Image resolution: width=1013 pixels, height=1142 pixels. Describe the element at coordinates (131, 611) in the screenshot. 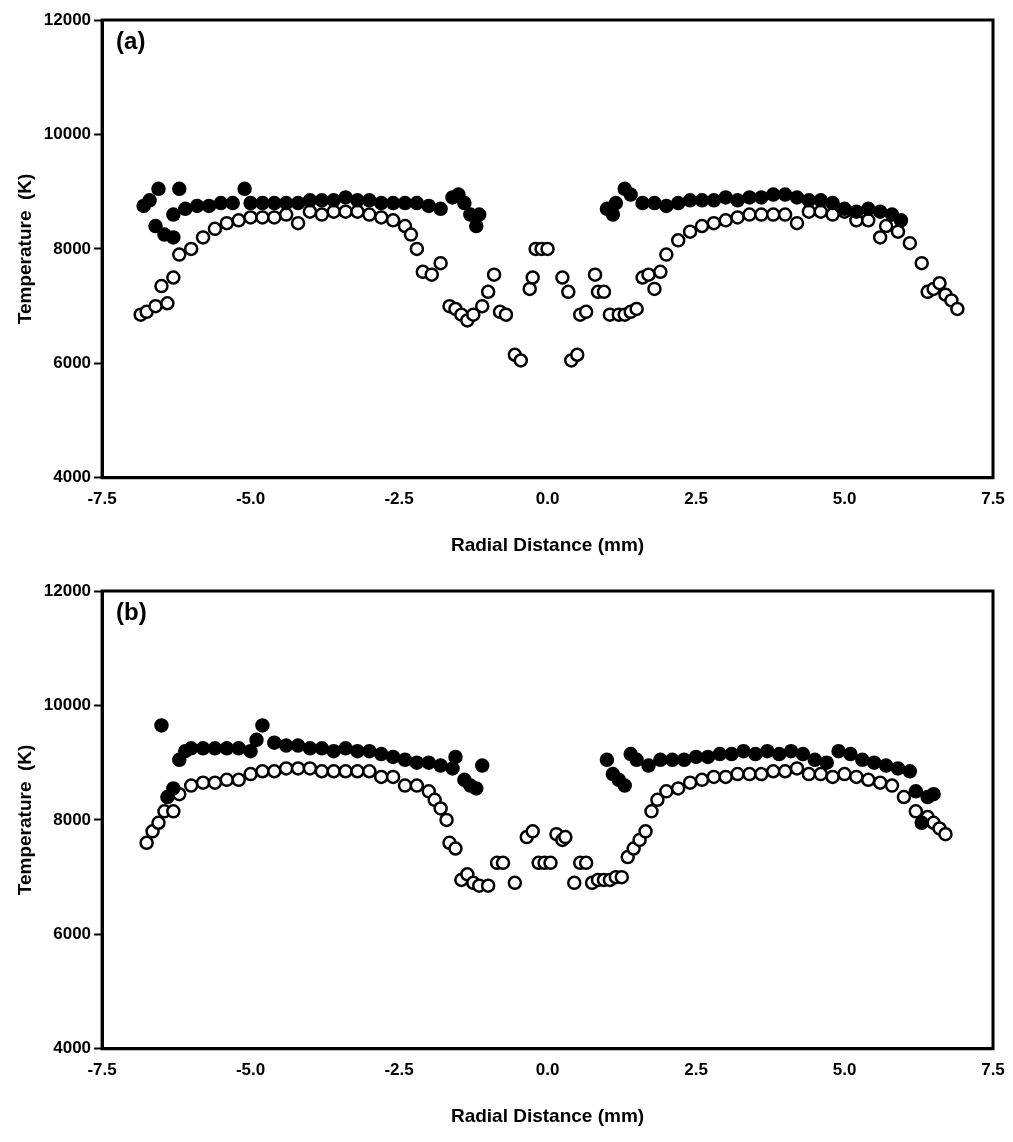

I see `annotation: (b)` at that location.